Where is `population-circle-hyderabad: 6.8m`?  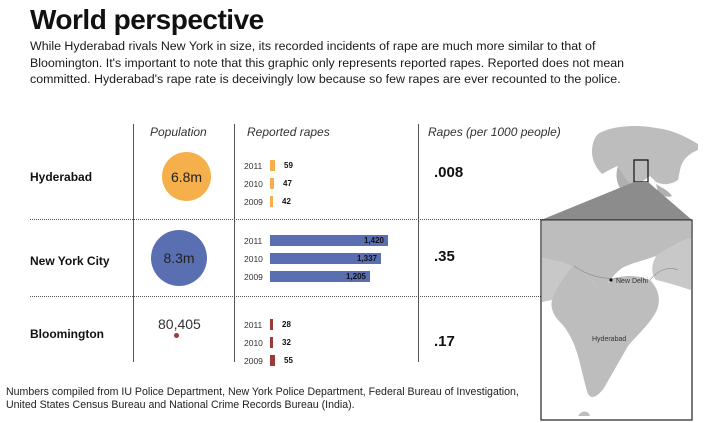
population-circle-hyderabad: 6.8m is located at coordinates (186, 176).